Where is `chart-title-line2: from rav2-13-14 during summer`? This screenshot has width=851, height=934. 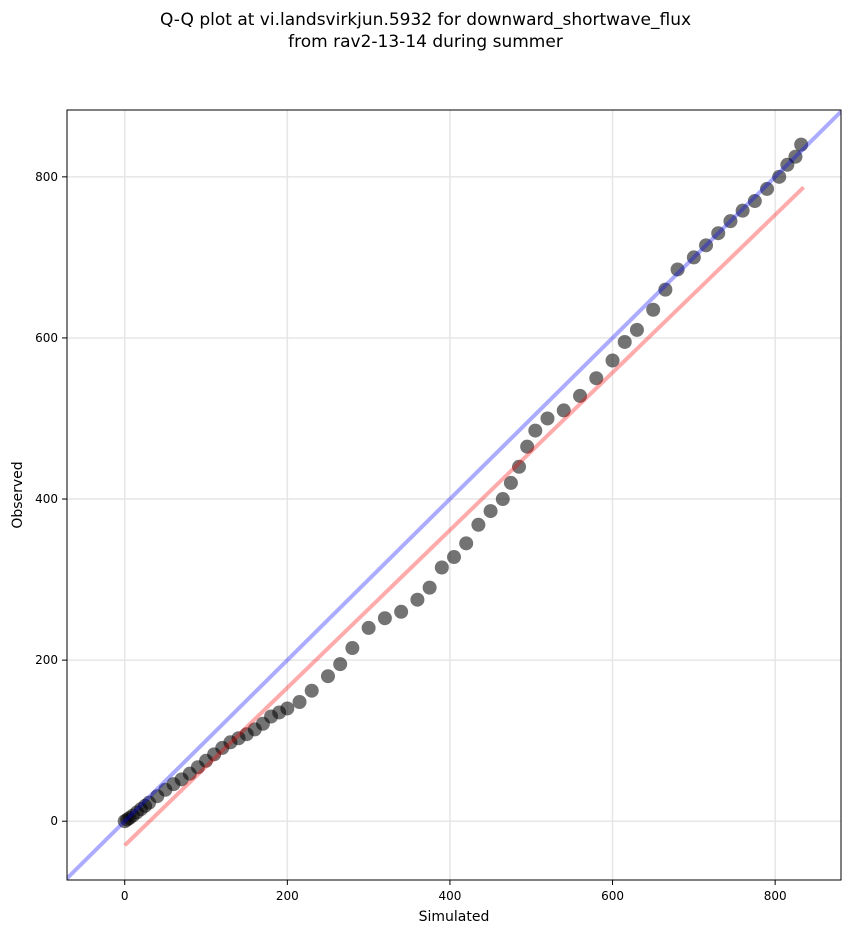 chart-title-line2: from rav2-13-14 during summer is located at coordinates (425, 42).